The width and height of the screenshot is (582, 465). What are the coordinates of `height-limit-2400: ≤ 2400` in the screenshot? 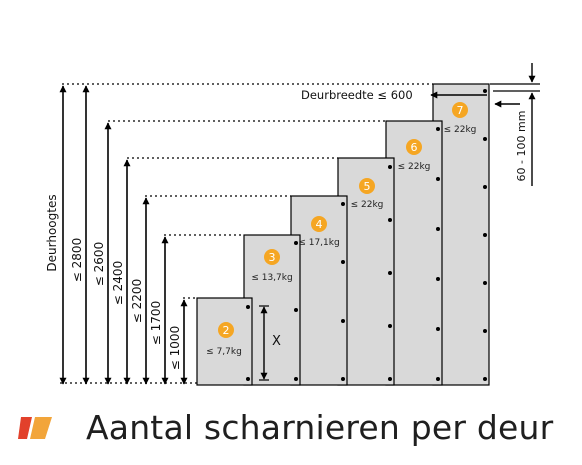 It's located at (118, 283).